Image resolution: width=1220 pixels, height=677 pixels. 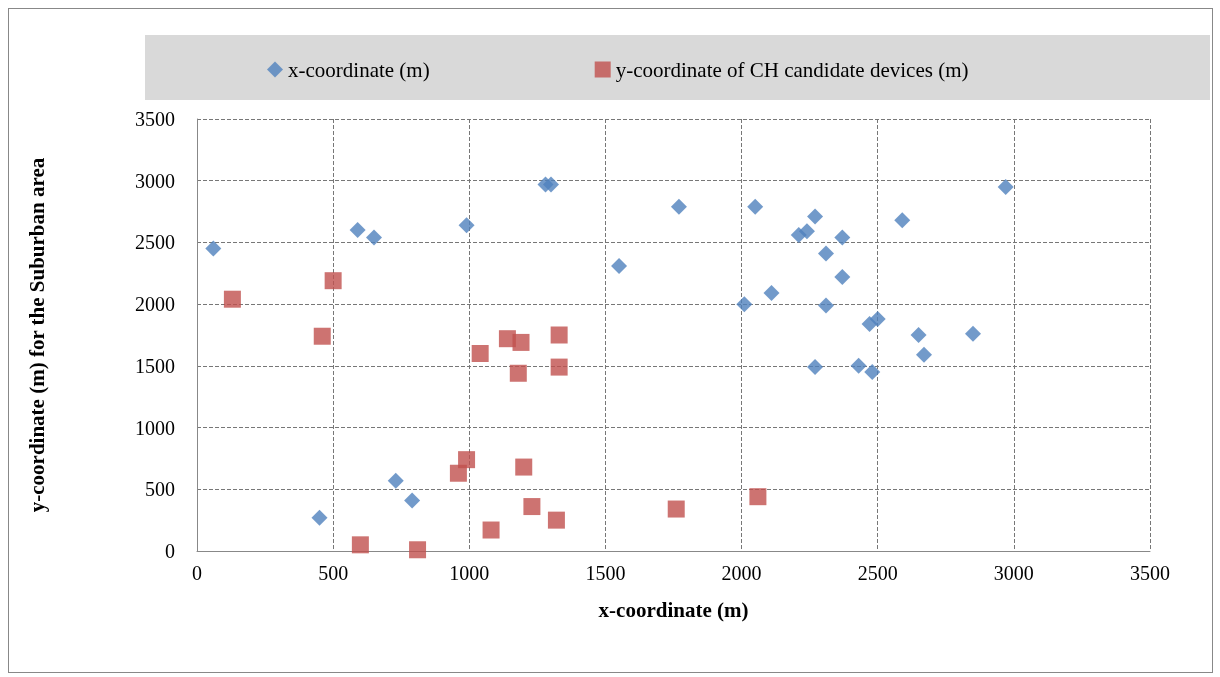 What do you see at coordinates (155, 427) in the screenshot?
I see `y-tick-label: 1000` at bounding box center [155, 427].